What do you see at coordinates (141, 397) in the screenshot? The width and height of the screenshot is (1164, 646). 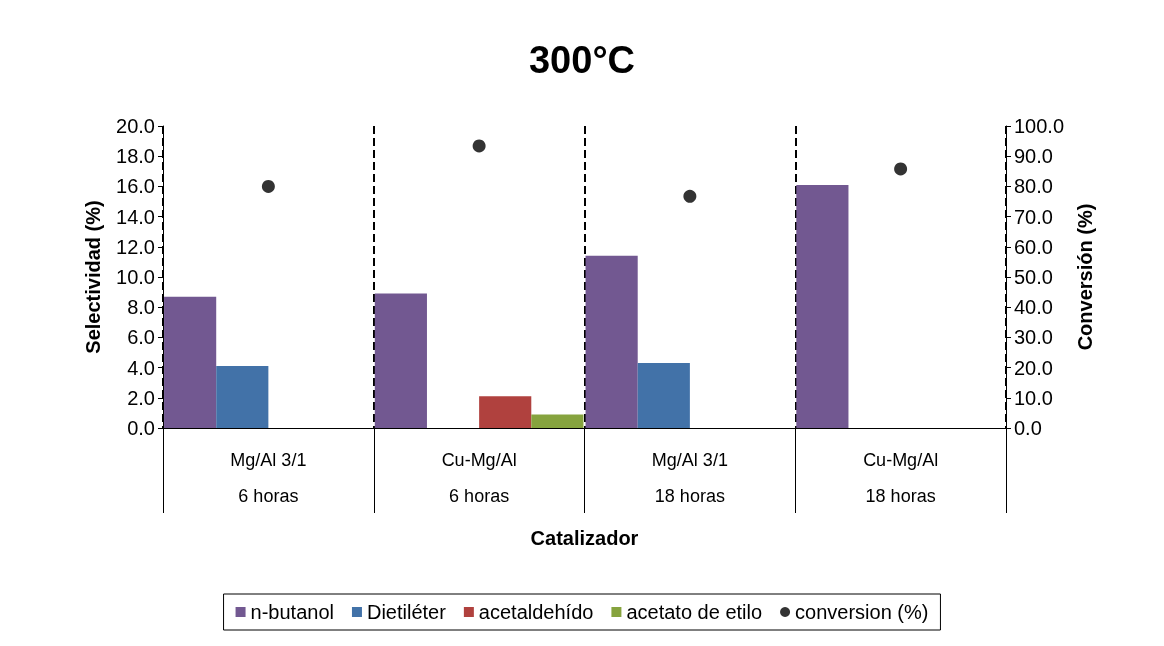 I see `y-tick-label: 2.0` at bounding box center [141, 397].